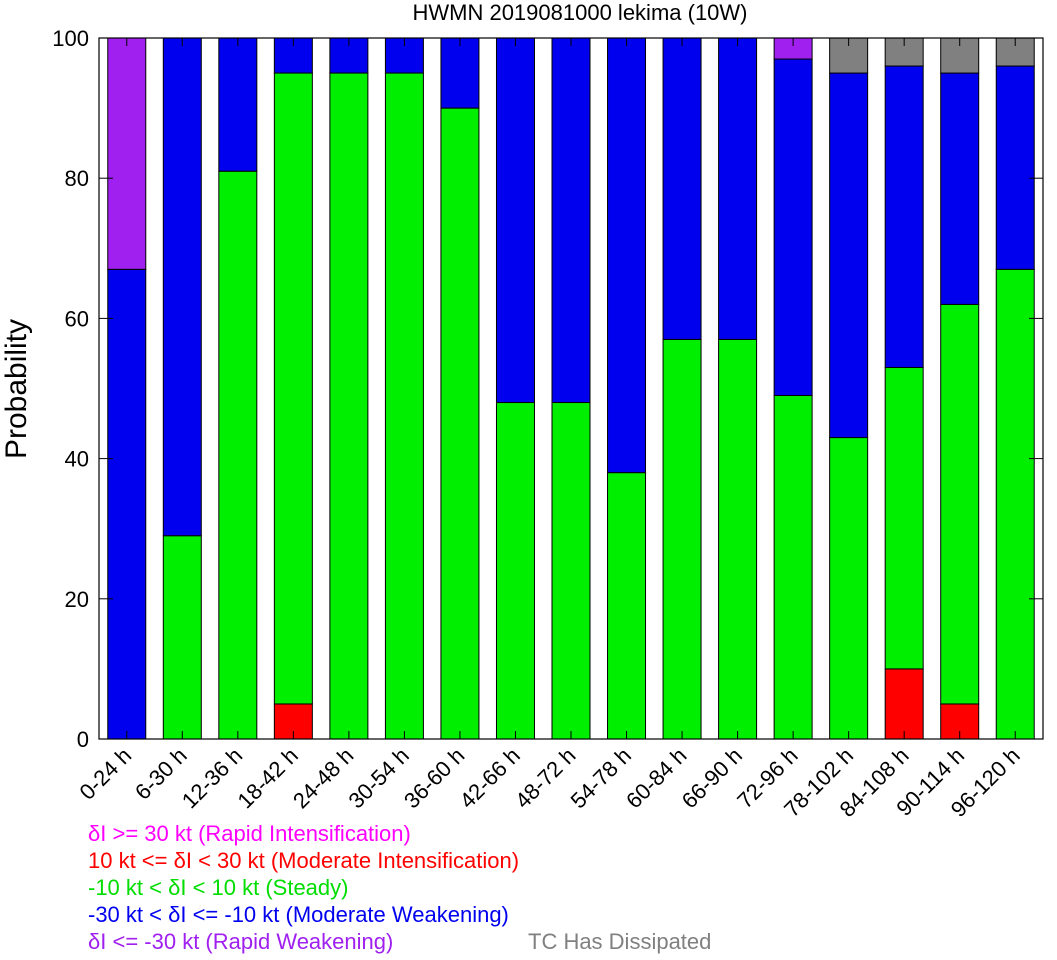 Image resolution: width=1057 pixels, height=960 pixels. What do you see at coordinates (601, 778) in the screenshot?
I see `x-tick-label-9: 54-78 h` at bounding box center [601, 778].